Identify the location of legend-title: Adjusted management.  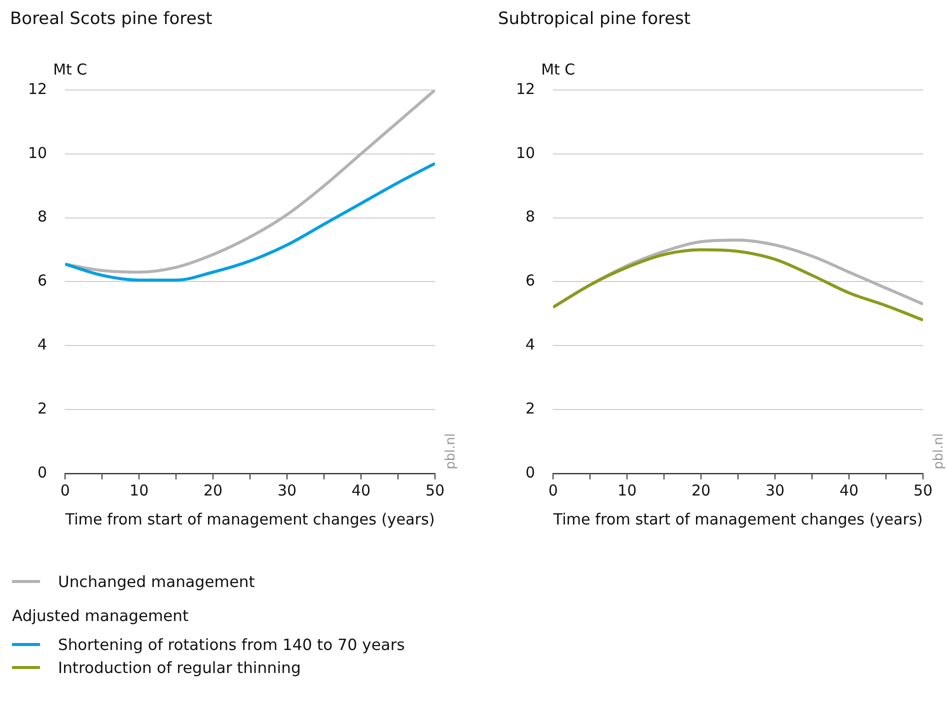
(101, 617).